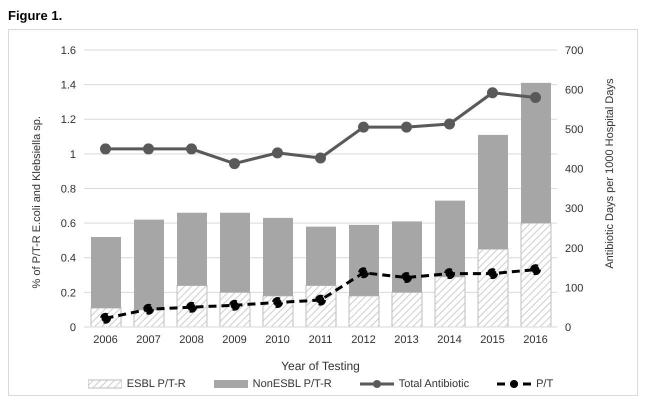 This screenshot has width=651, height=407. What do you see at coordinates (191, 340) in the screenshot?
I see `x-tick-label: 2008` at bounding box center [191, 340].